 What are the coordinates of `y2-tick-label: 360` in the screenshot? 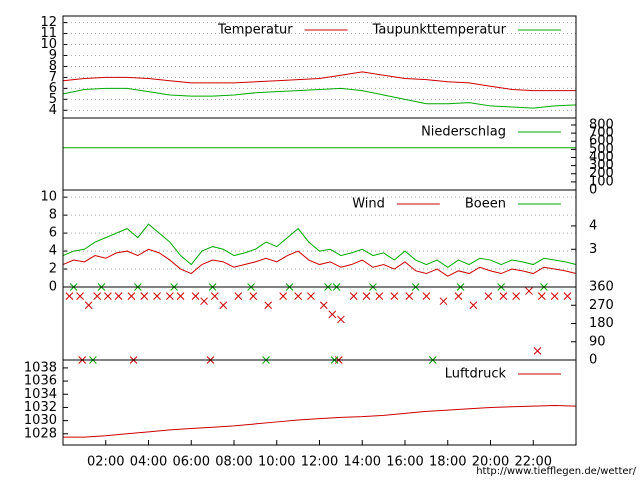 It's located at (601, 287).